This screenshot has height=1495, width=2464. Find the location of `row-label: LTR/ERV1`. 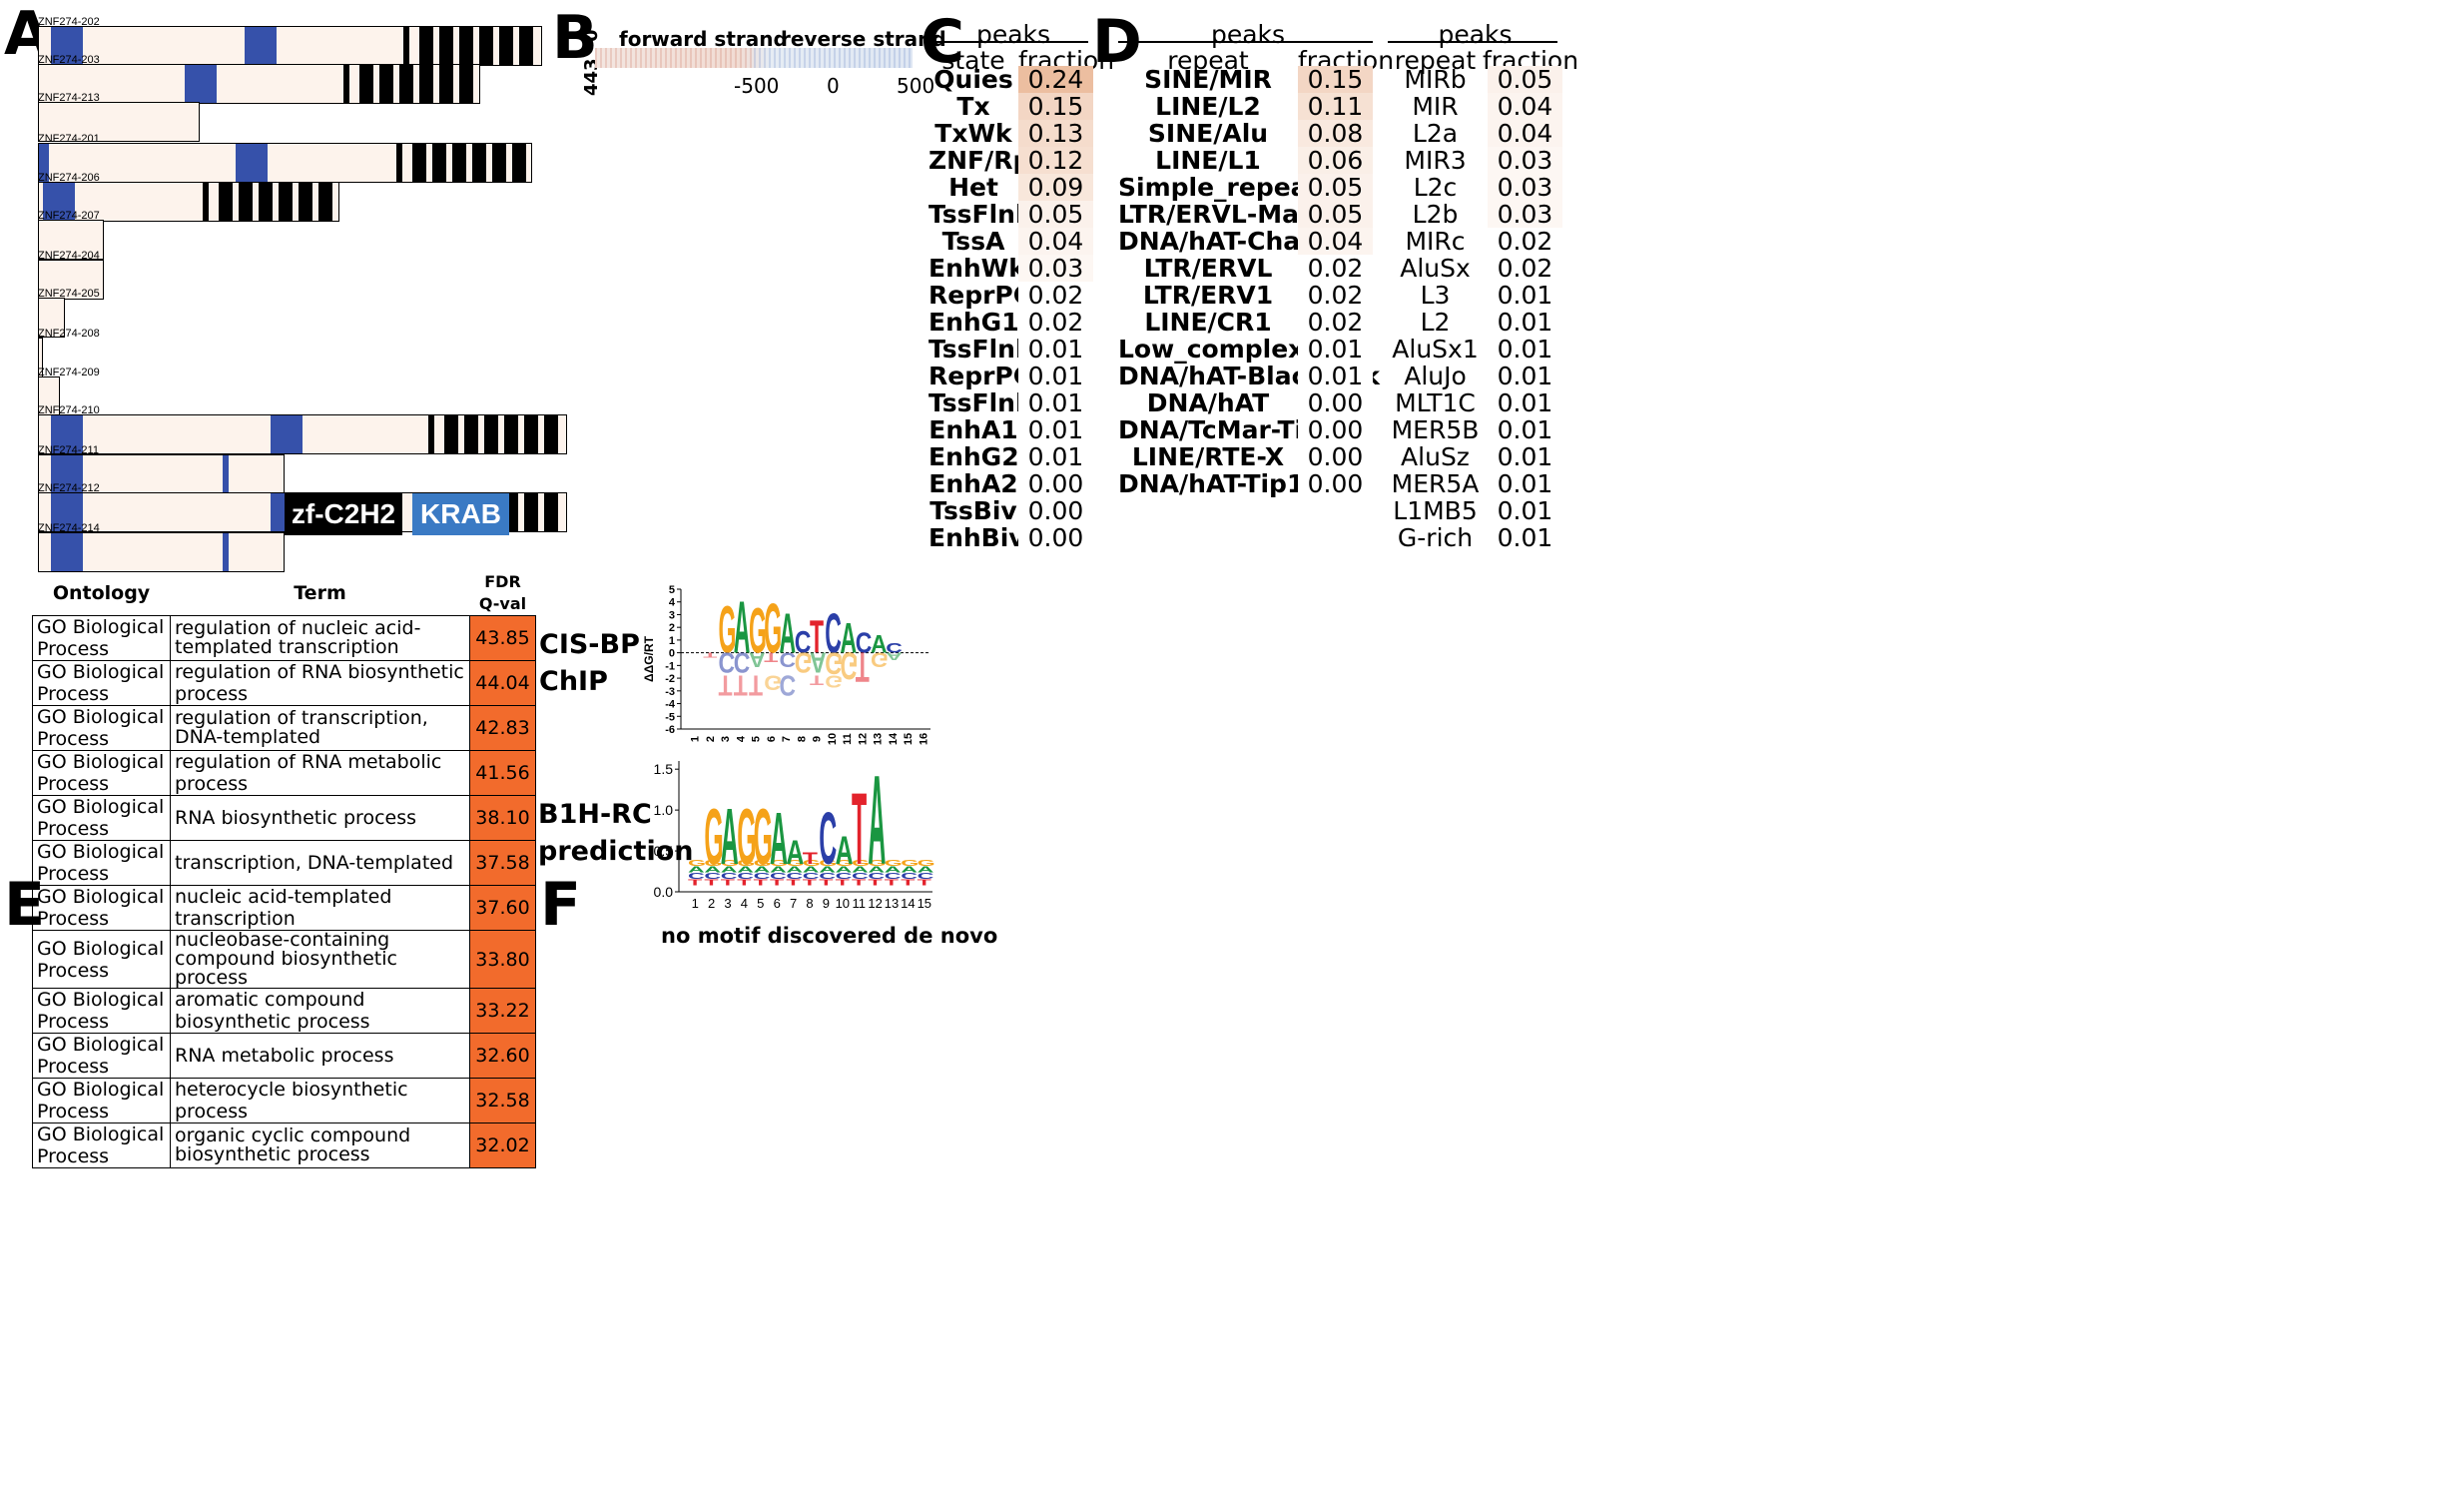

row-label: LTR/ERV1 is located at coordinates (1208, 296).